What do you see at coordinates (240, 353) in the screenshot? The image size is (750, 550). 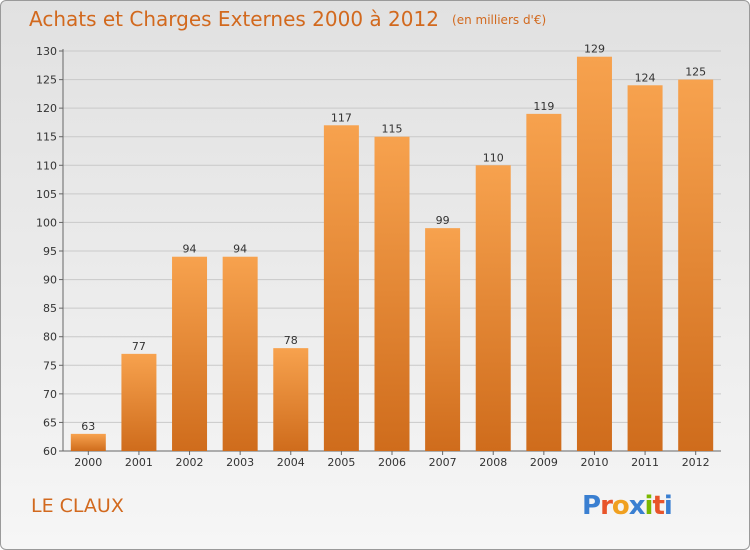 I see `bar-2003` at bounding box center [240, 353].